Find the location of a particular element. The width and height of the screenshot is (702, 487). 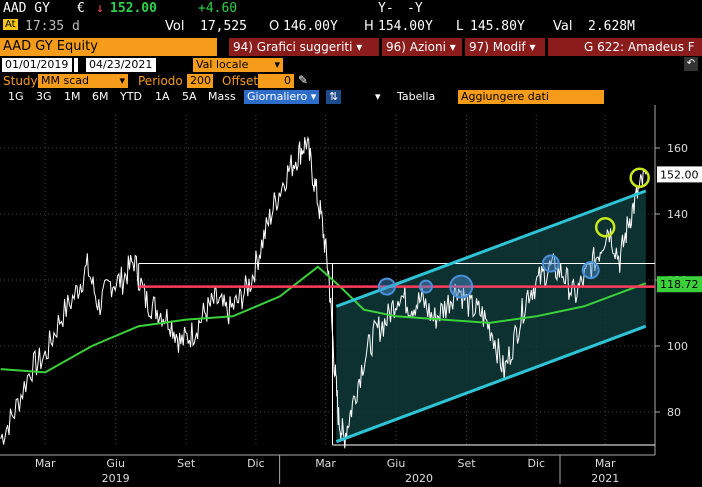

period-label: Periodo is located at coordinates (160, 81).